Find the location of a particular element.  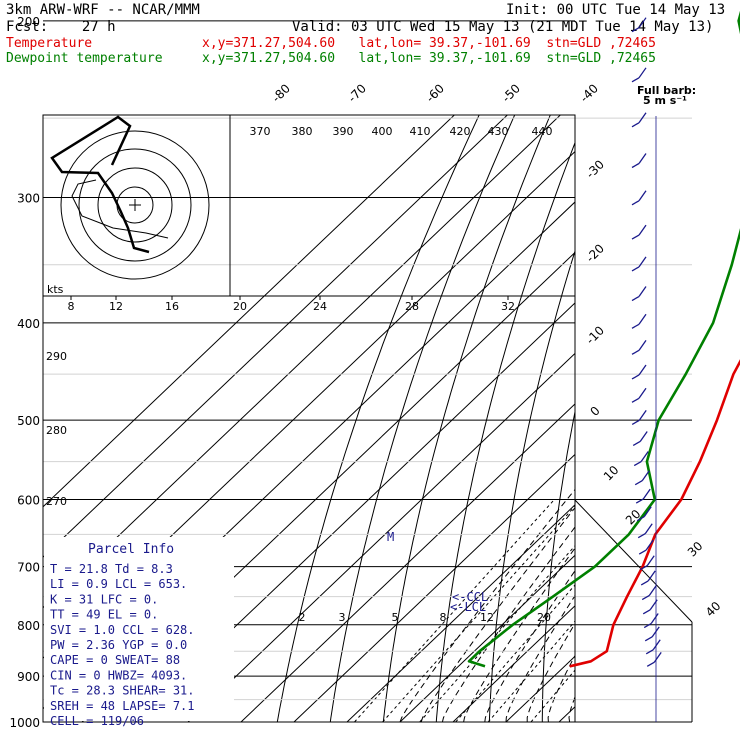

temperature-profile is located at coordinates (654, 513).